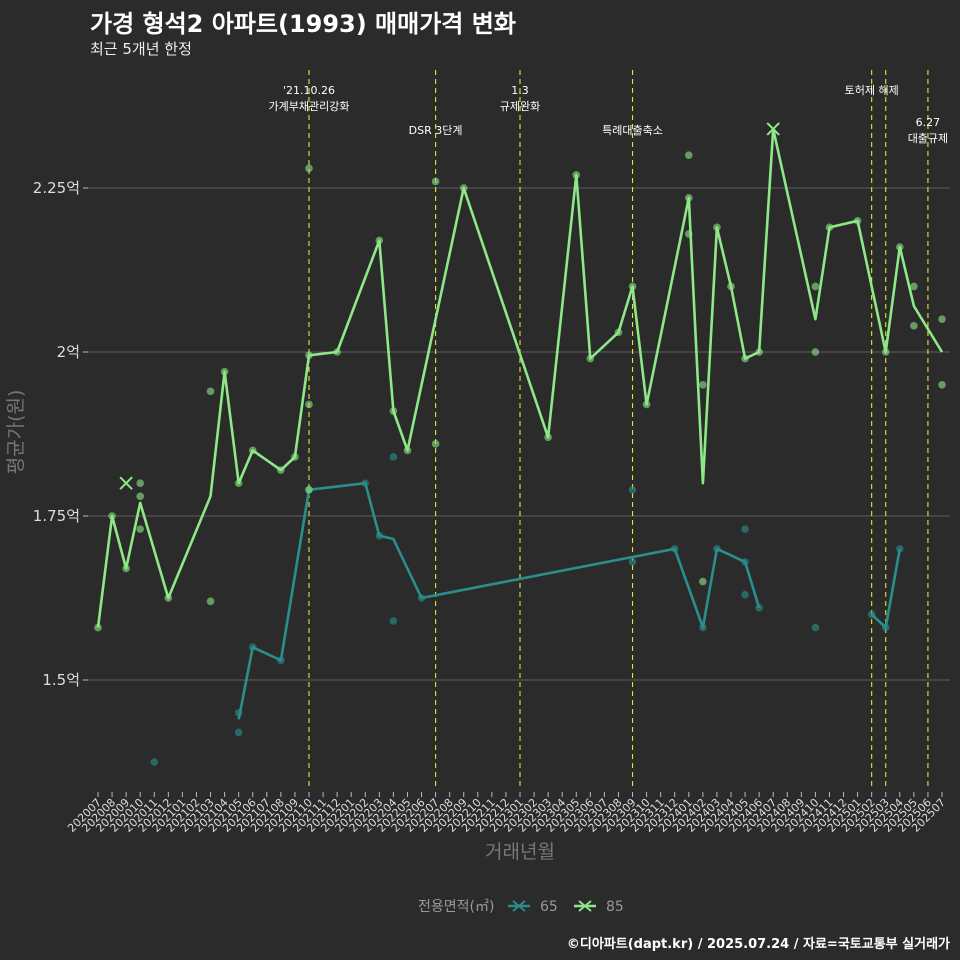  What do you see at coordinates (872, 90) in the screenshot?
I see `event-label-202502-0: 토허제 해제` at bounding box center [872, 90].